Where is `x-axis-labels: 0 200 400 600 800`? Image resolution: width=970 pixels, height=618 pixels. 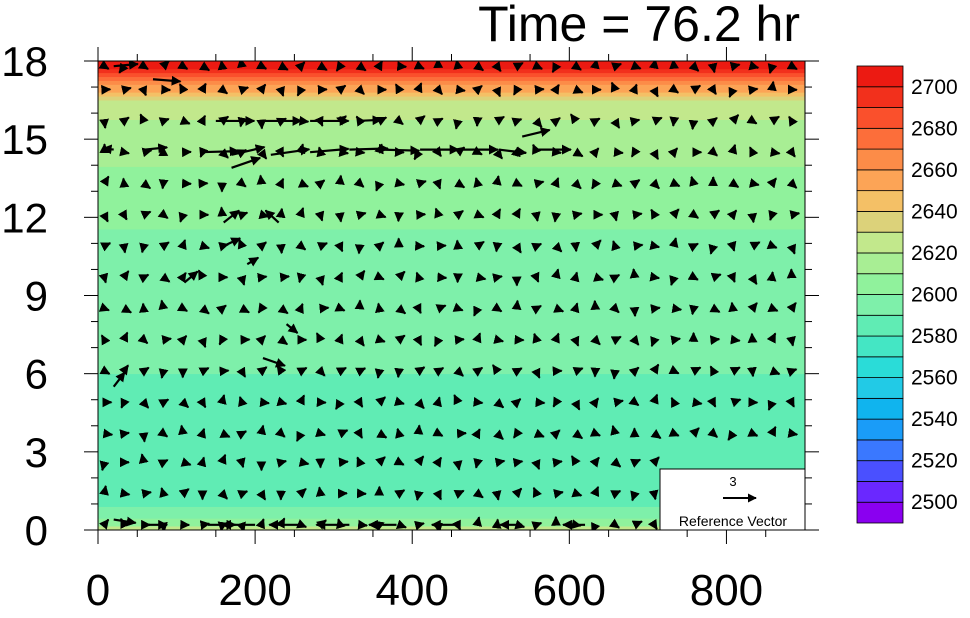
x-axis-labels: 0 200 400 600 800 is located at coordinates (424, 590).